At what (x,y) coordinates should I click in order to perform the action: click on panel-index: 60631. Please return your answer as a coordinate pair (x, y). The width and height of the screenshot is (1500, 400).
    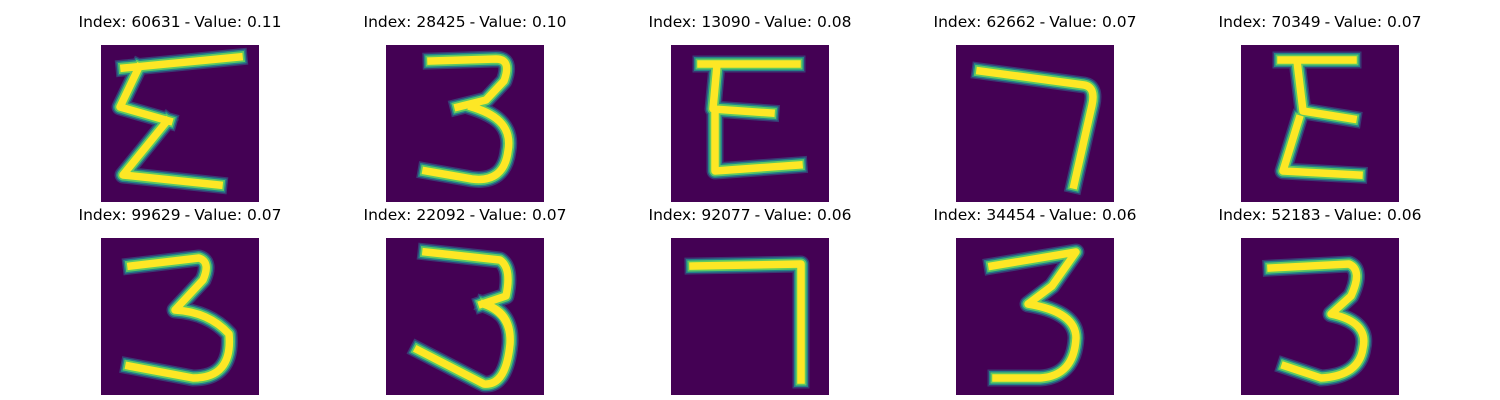
    Looking at the image, I should click on (156, 22).